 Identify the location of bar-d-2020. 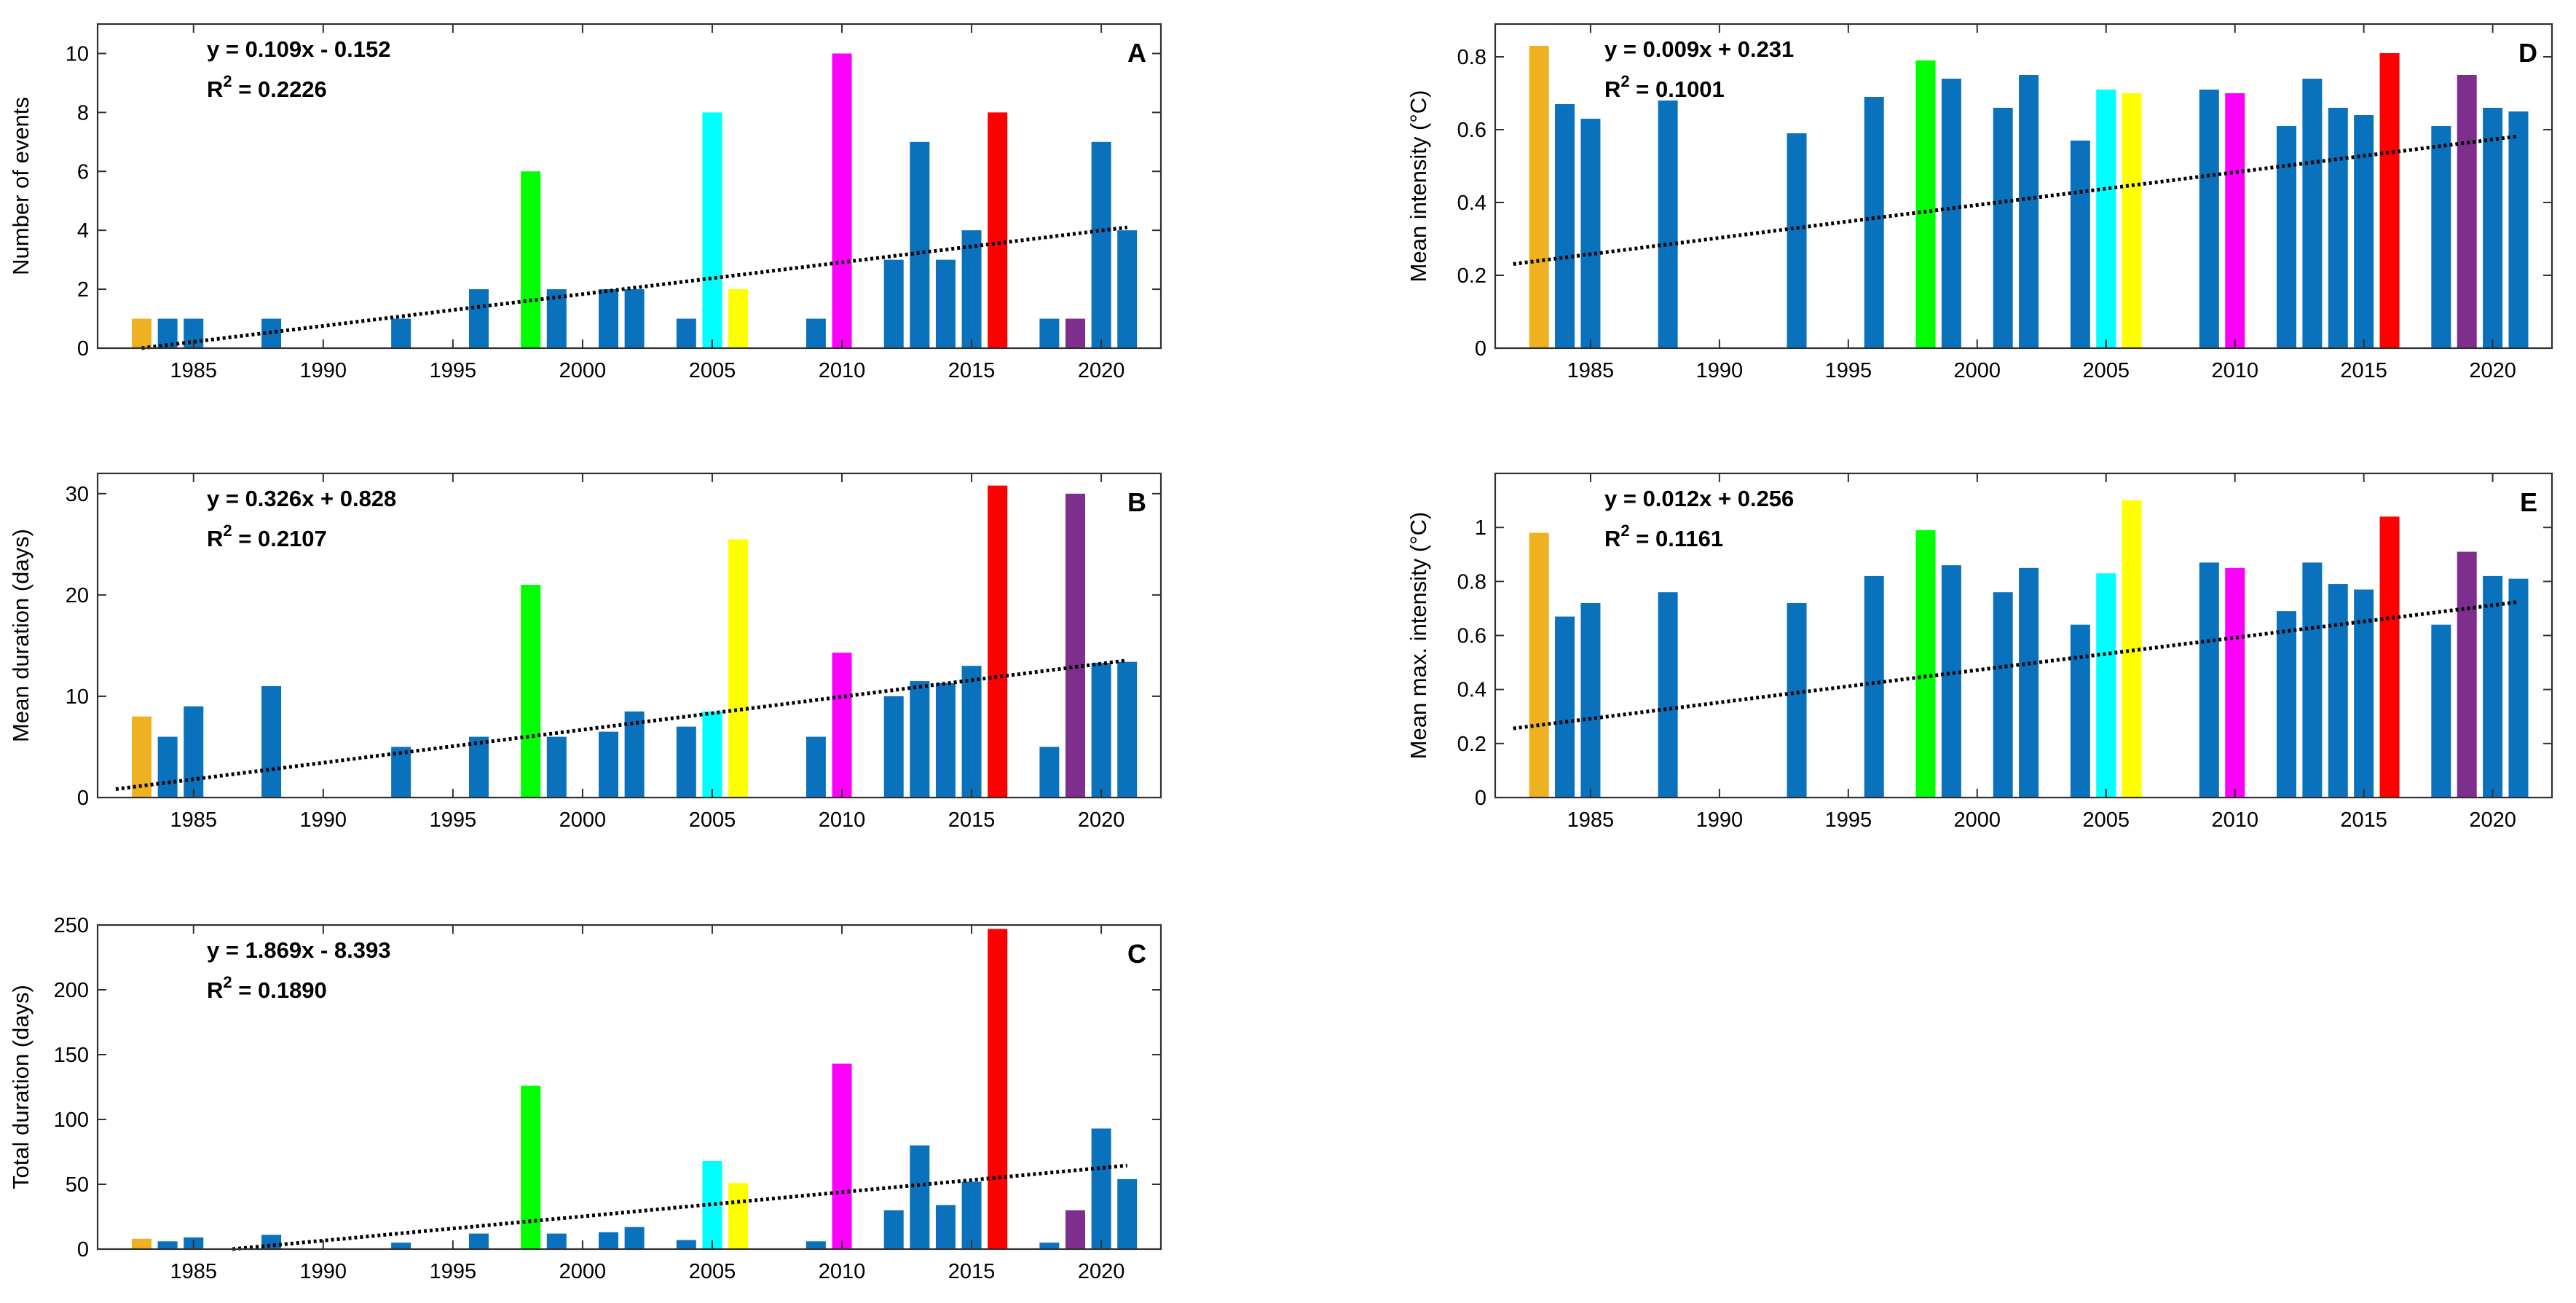
(2493, 228).